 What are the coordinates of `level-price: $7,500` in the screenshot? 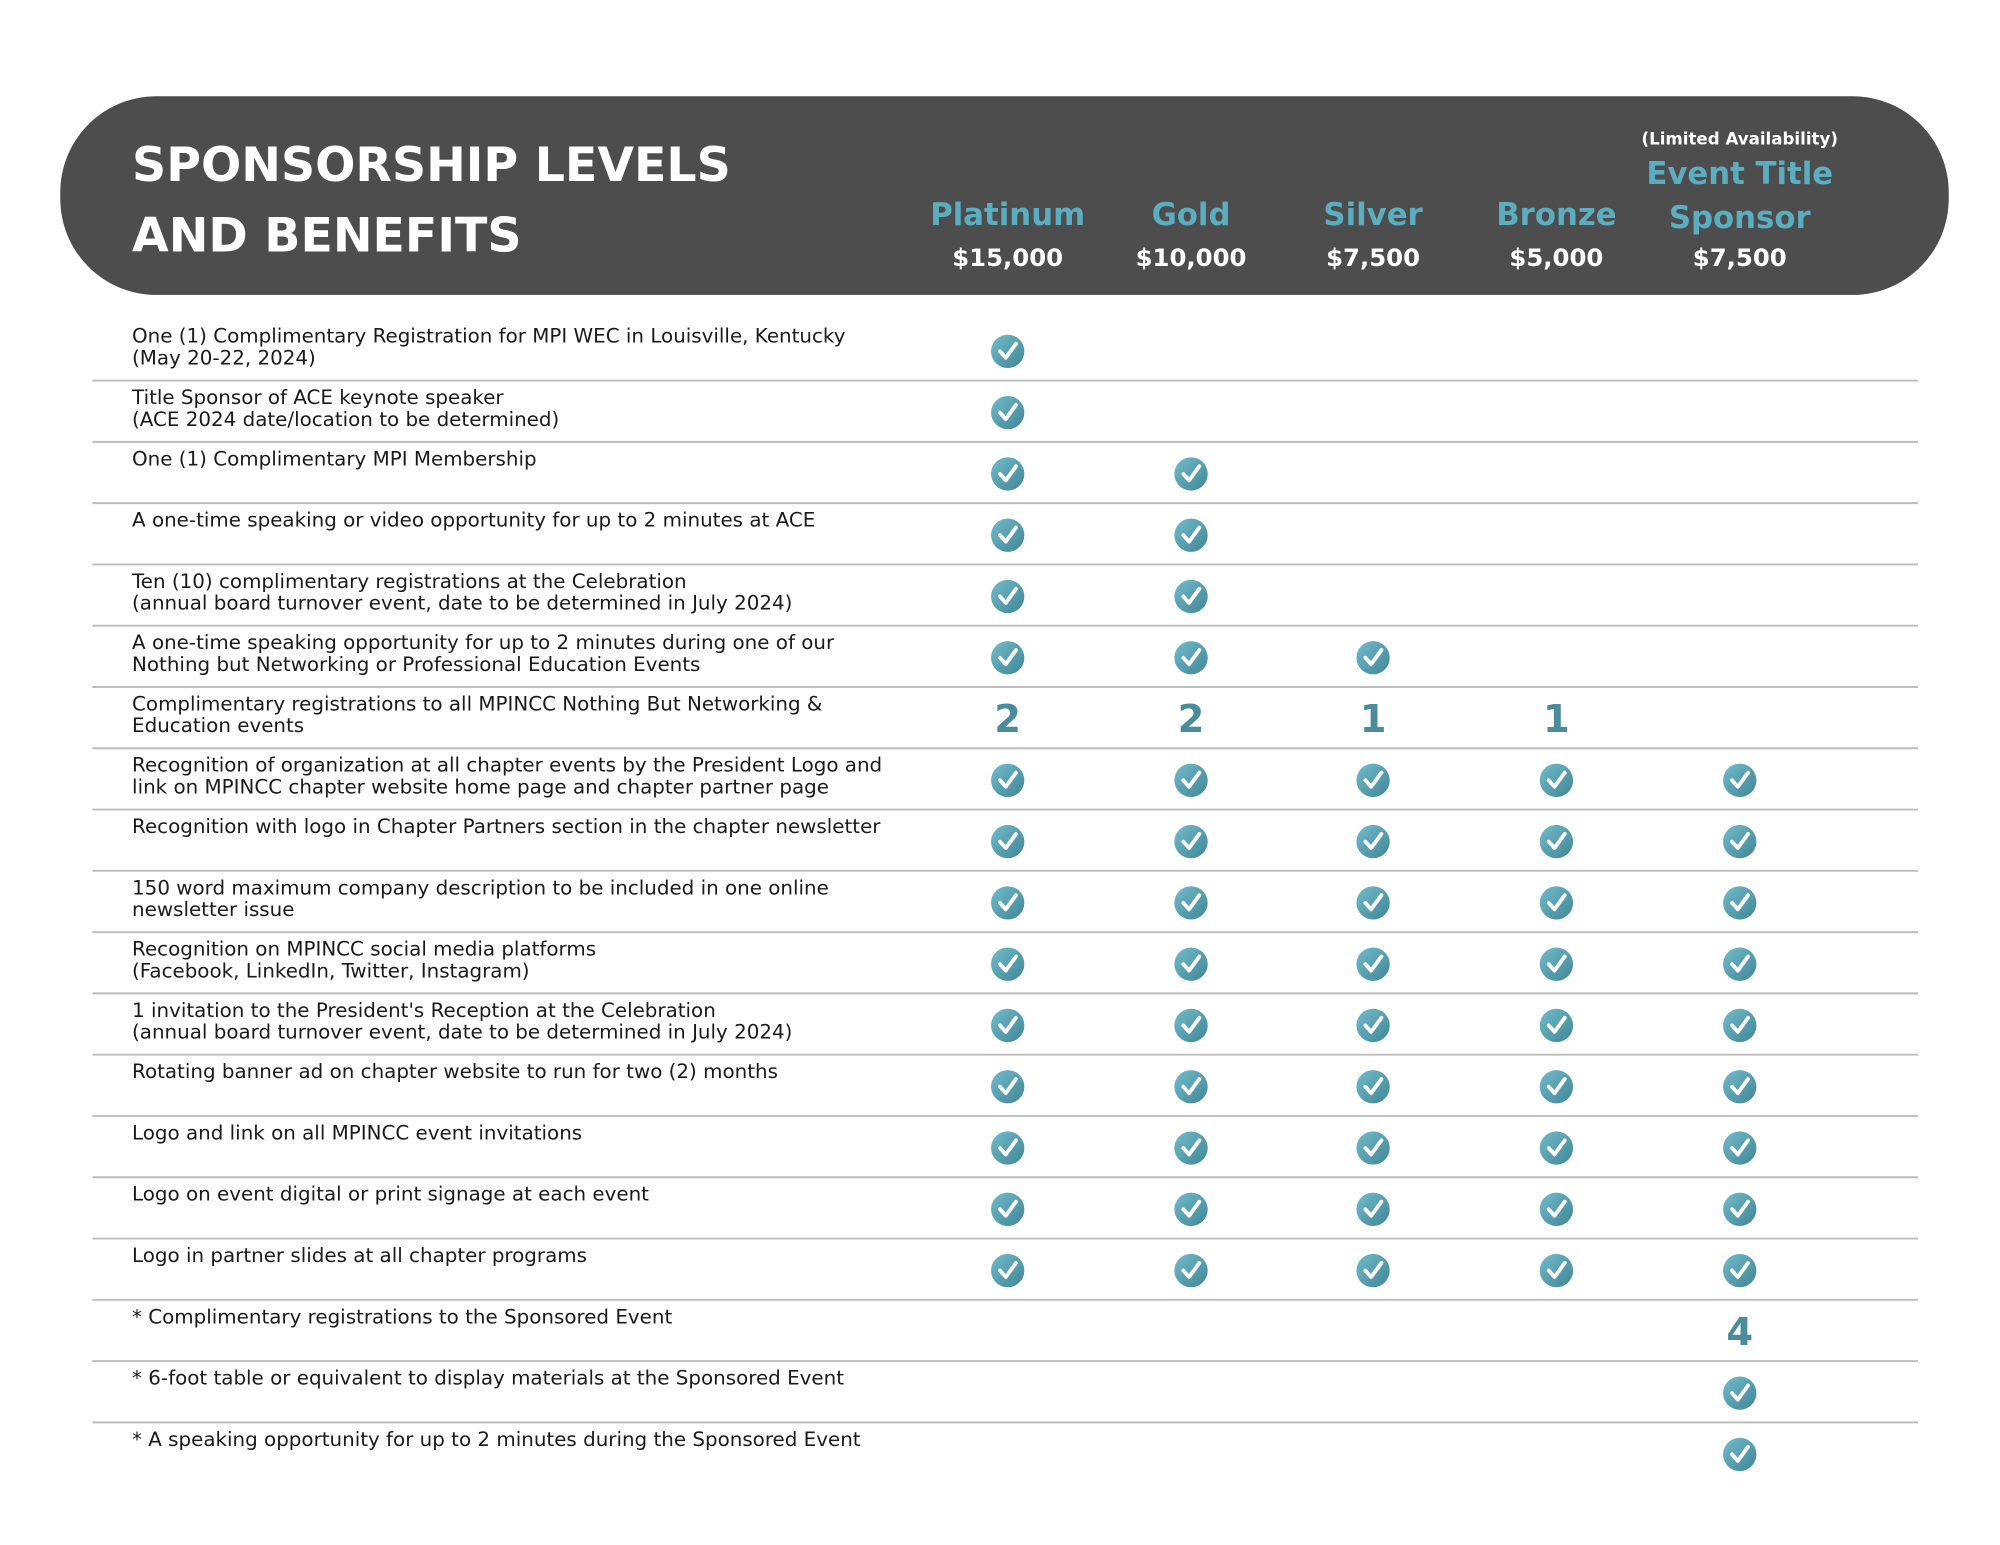 It's located at (1373, 257).